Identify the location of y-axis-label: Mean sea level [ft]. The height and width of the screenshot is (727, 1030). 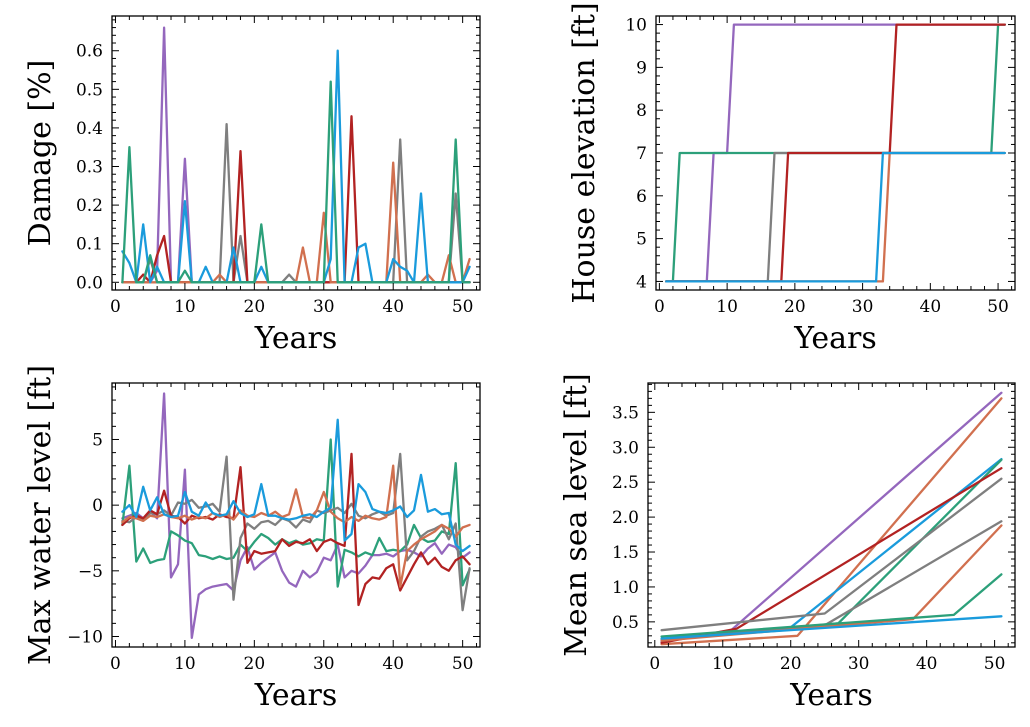
(576, 515).